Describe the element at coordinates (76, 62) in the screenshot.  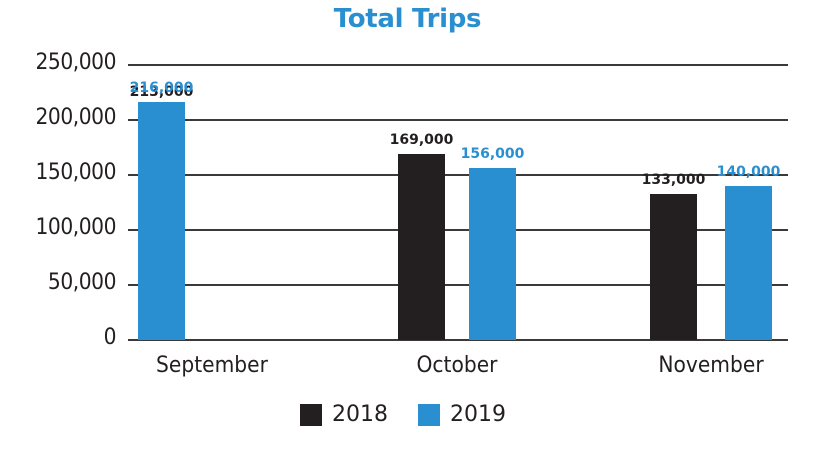
I see `y-tick-label: 250,000` at that location.